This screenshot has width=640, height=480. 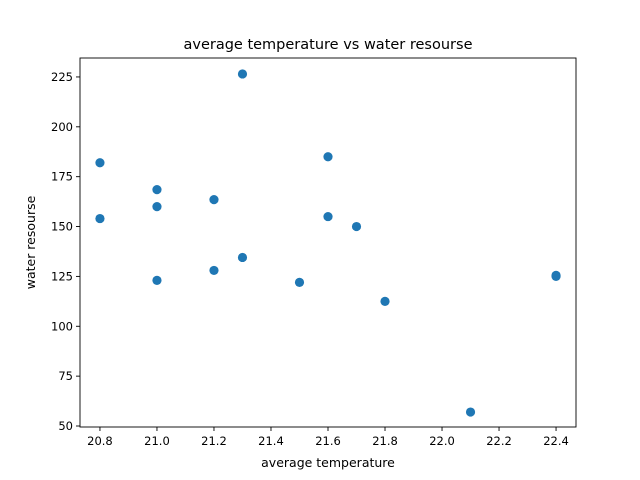 What do you see at coordinates (65, 376) in the screenshot?
I see `y-tick-label-1: 75` at bounding box center [65, 376].